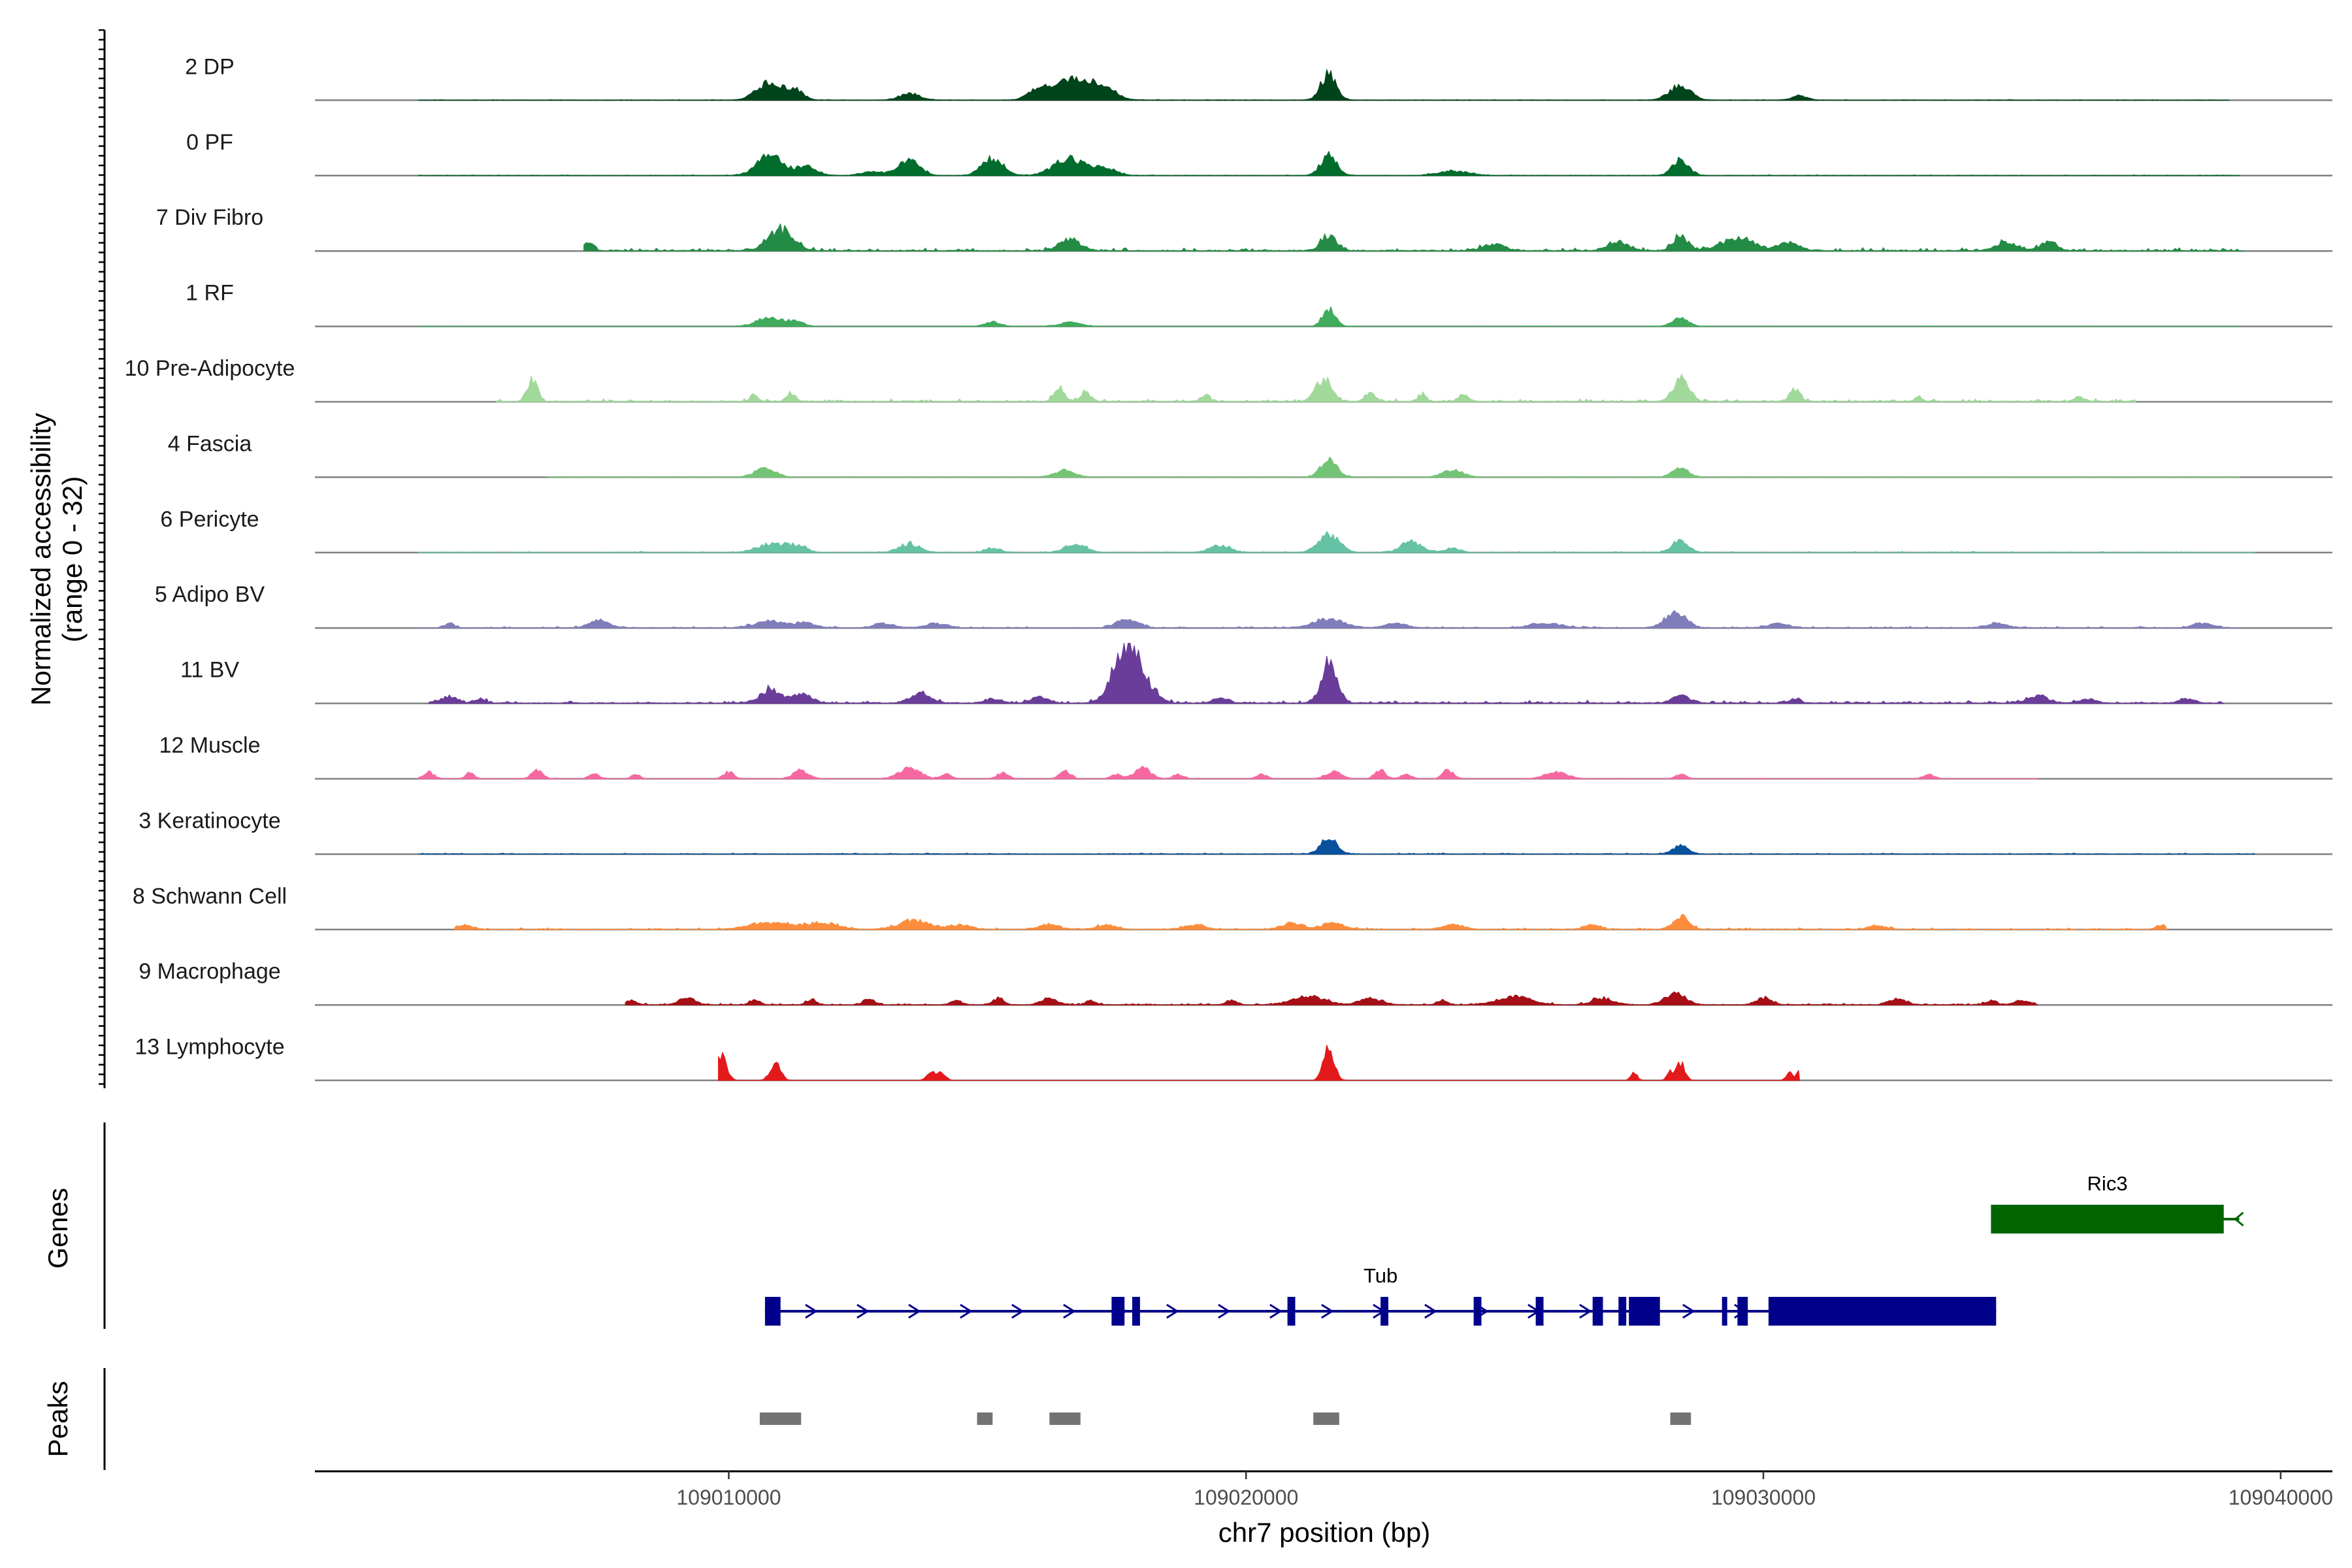  I want to click on track-4-fascia: 4 Fascia, so click(1250, 454).